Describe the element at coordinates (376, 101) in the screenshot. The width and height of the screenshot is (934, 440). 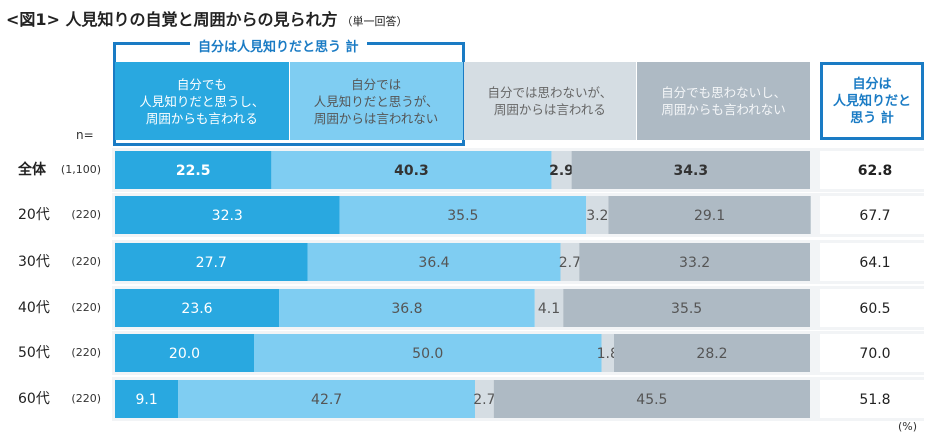
I see `legend-header: 自分では 人見知りだと思うが、 周囲からは言われない` at that location.